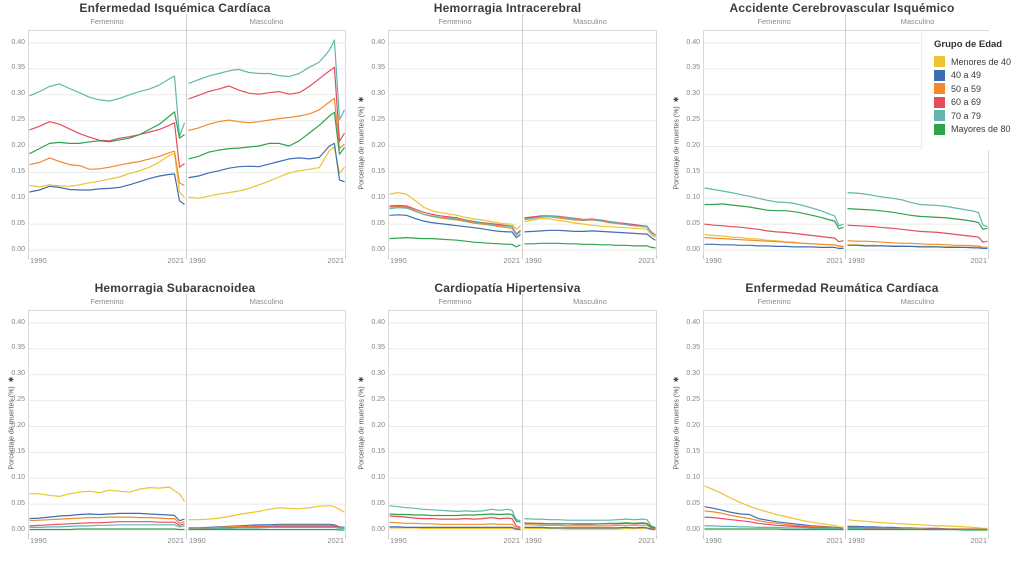  Describe the element at coordinates (976, 89) in the screenshot. I see `legend-item: 50 a 59` at that location.